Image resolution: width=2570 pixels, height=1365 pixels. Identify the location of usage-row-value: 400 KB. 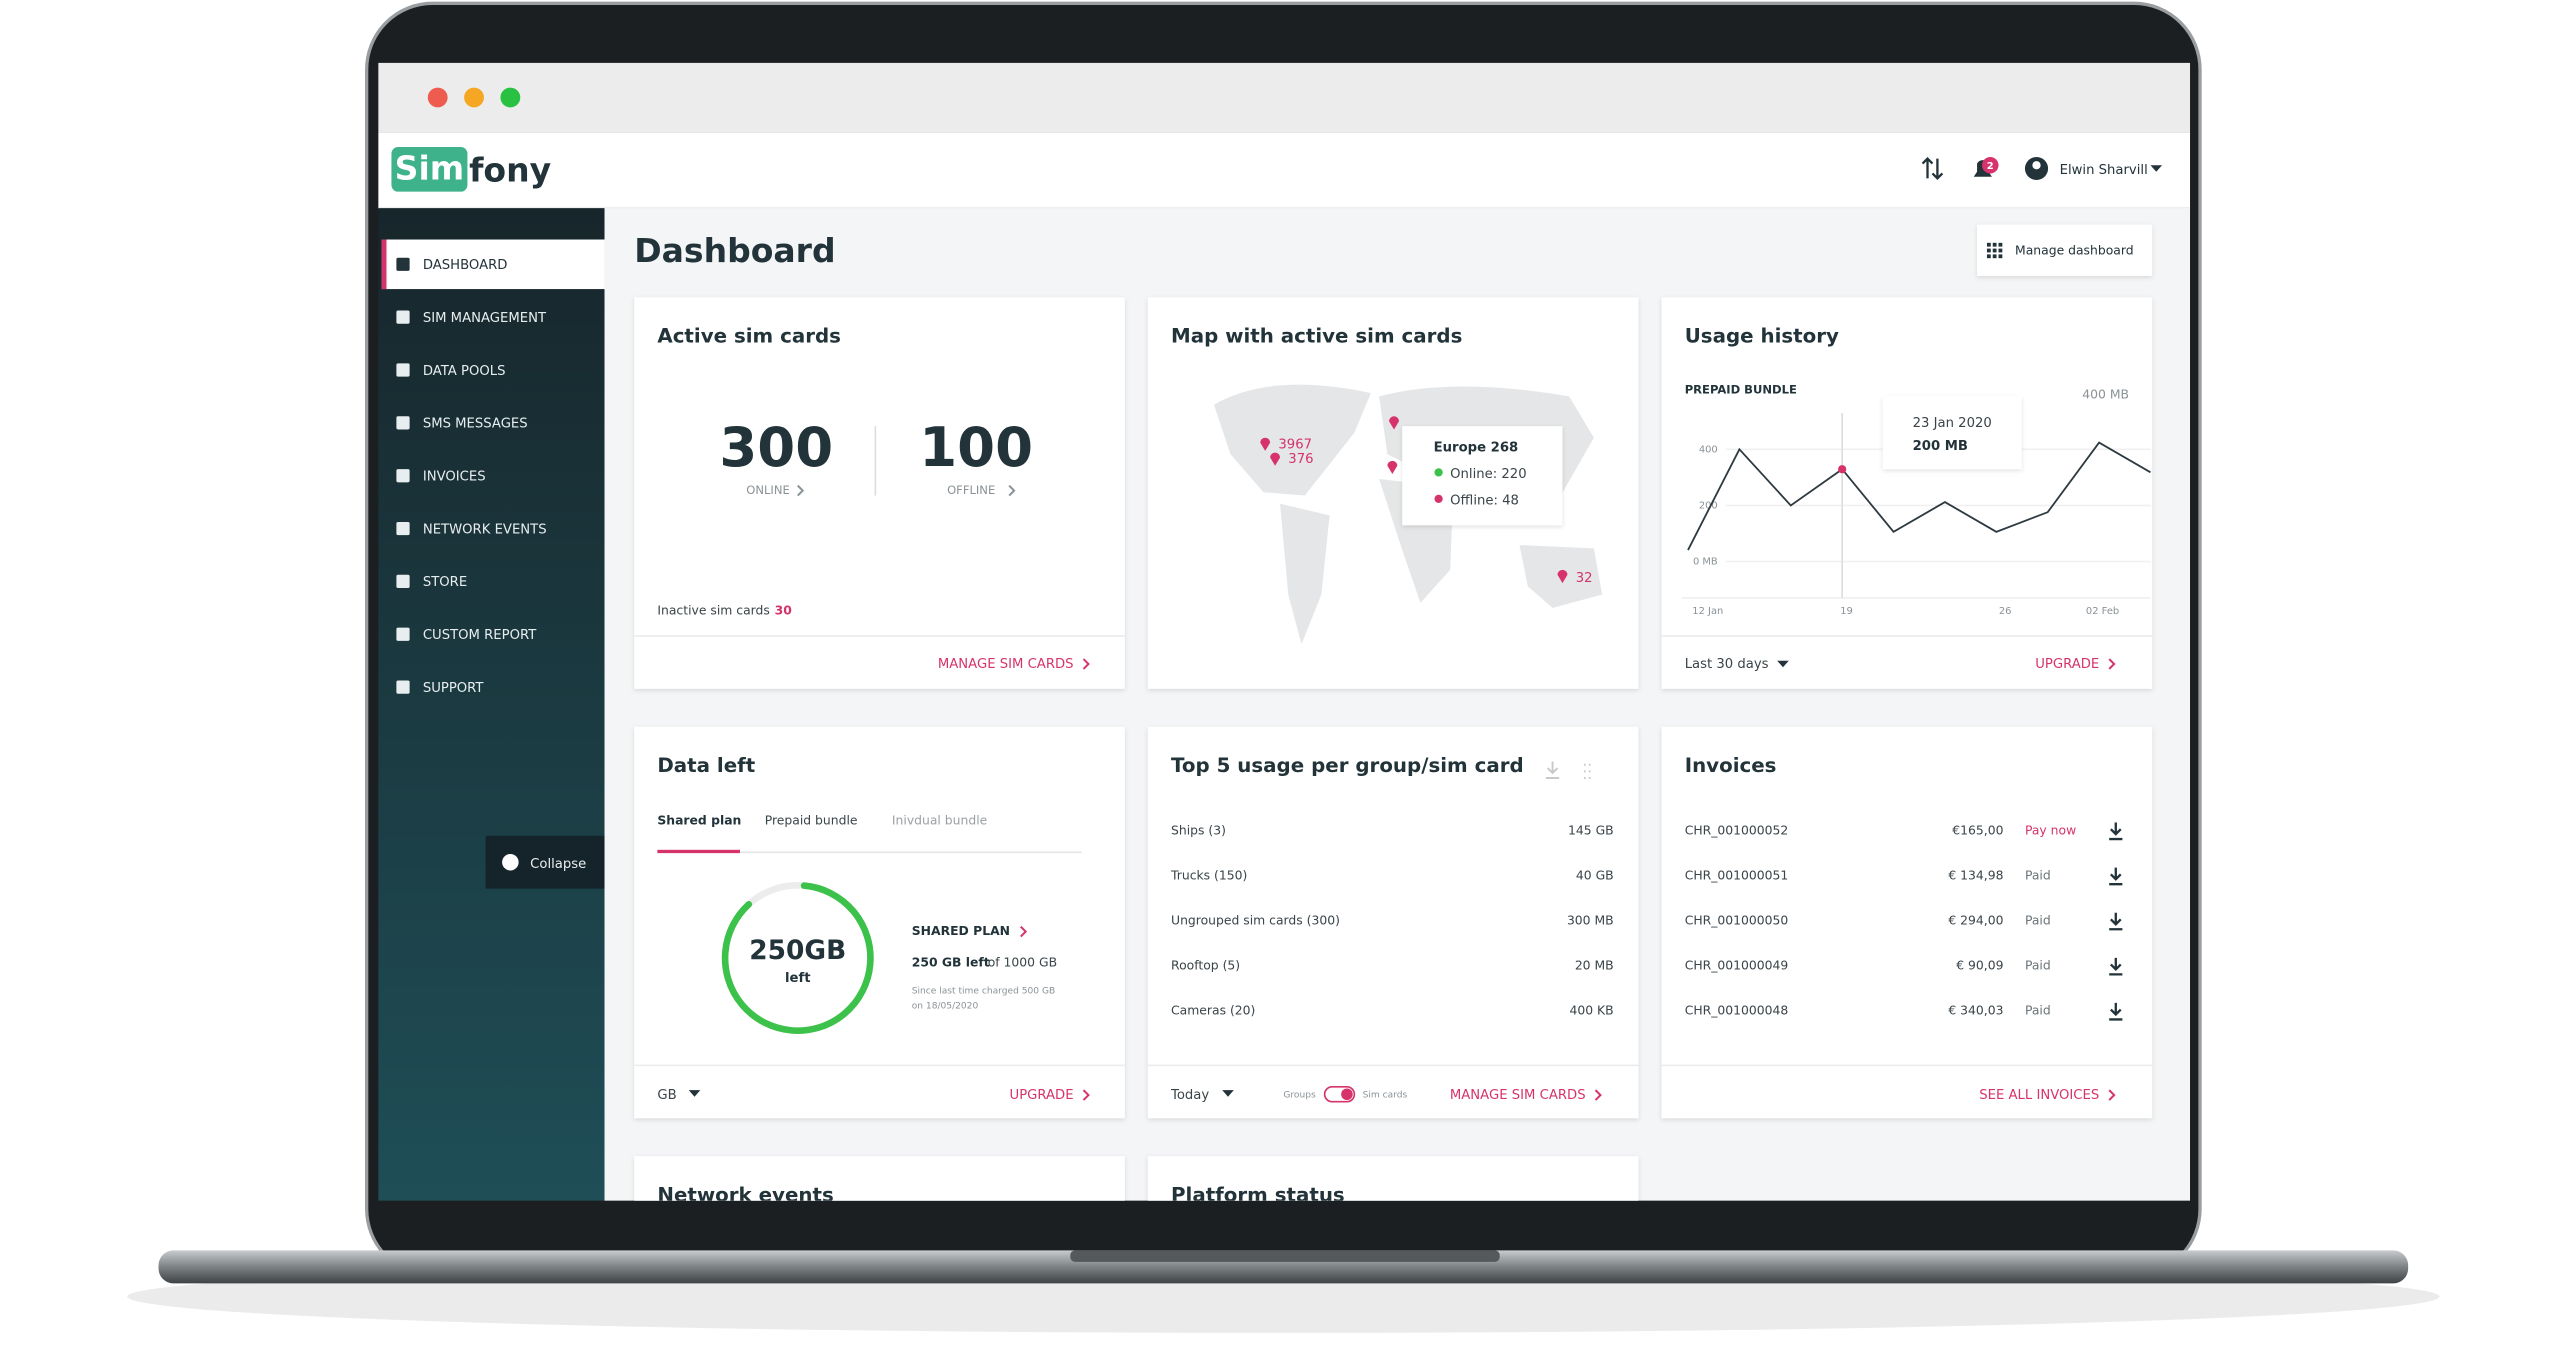
(1592, 1011).